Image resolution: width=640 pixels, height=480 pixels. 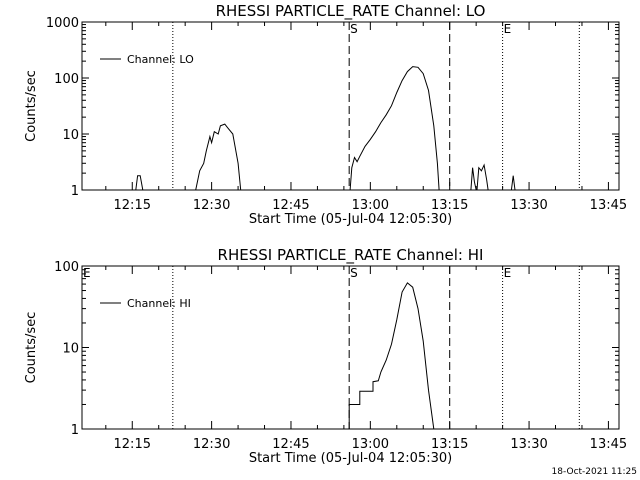 I want to click on chart-title: RHESSI PARTICLE_RATE Channel: LO, so click(x=351, y=11).